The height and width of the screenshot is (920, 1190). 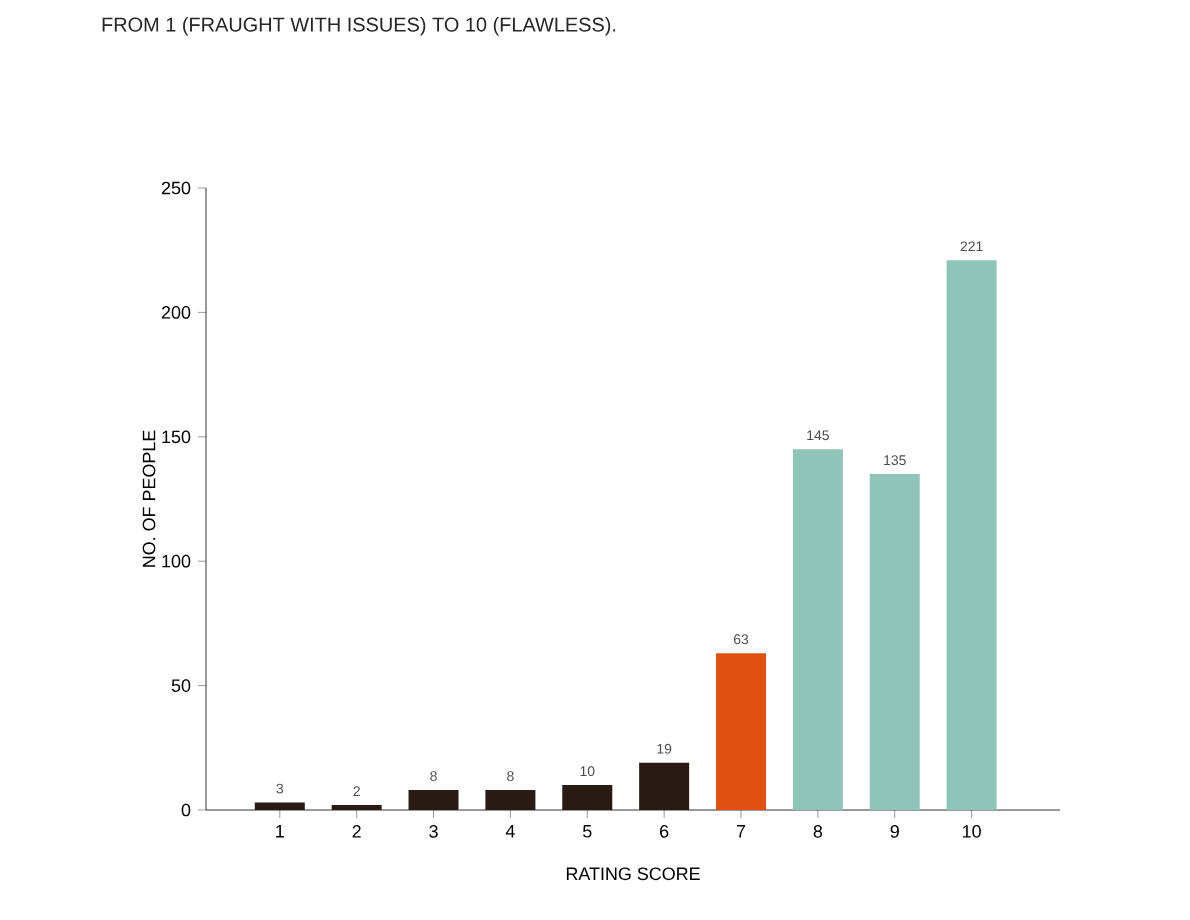 I want to click on chart-title: FROM 1 (FRAUGHT WITH ISSUES) TO 10 (FLAWLESS)., so click(x=359, y=26).